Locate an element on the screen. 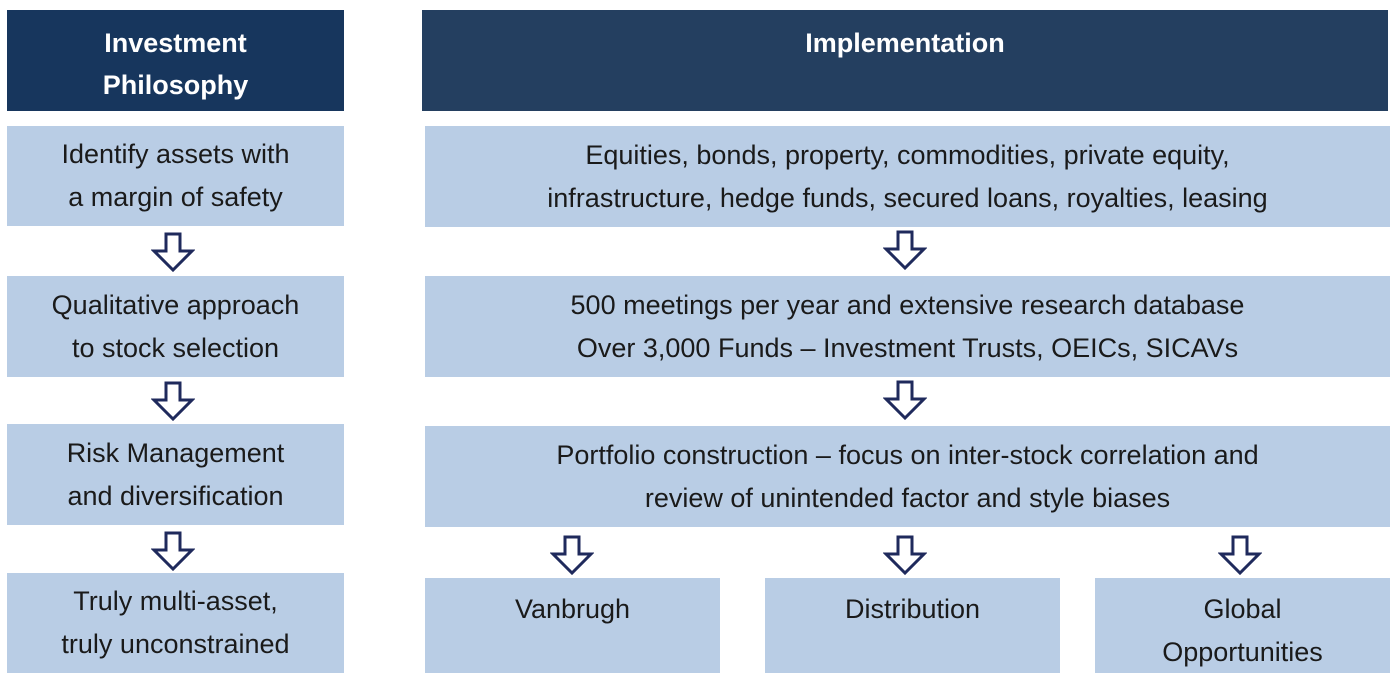 The image size is (1395, 675). box: Global Opportunities is located at coordinates (1242, 625).